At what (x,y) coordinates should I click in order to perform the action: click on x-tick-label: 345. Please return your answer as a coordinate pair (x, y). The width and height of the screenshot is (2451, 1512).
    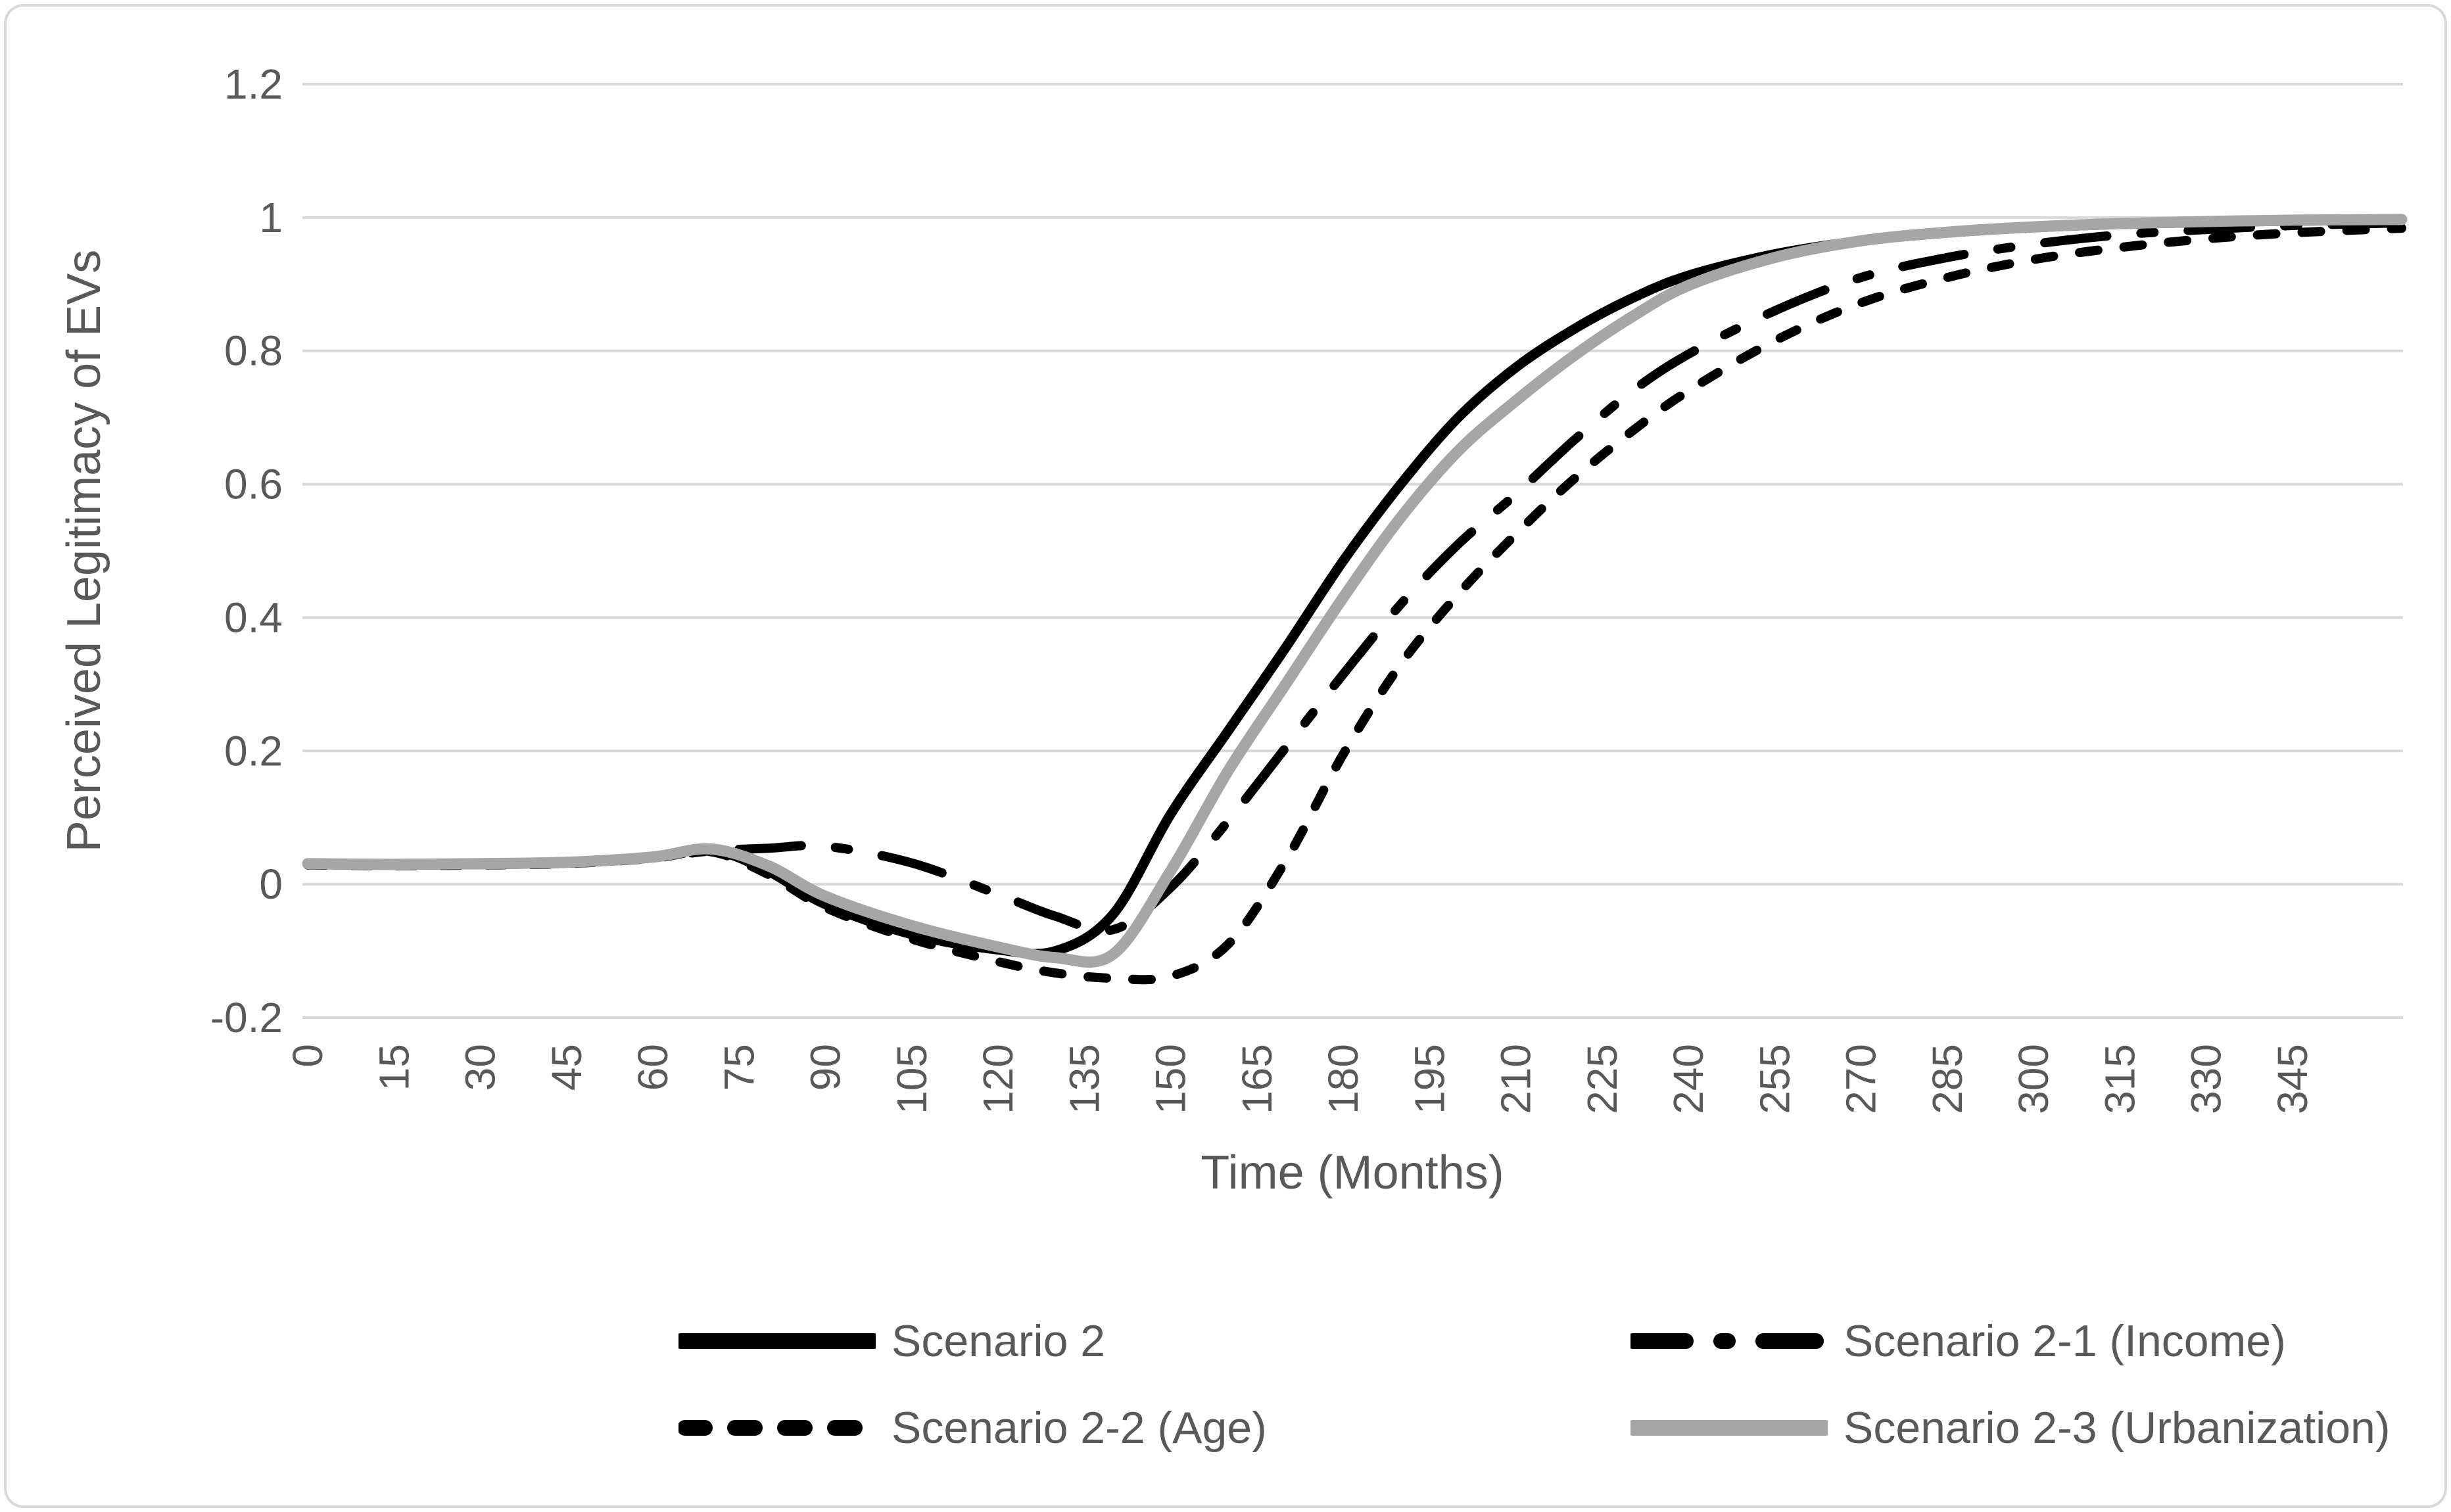
    Looking at the image, I should click on (2292, 1079).